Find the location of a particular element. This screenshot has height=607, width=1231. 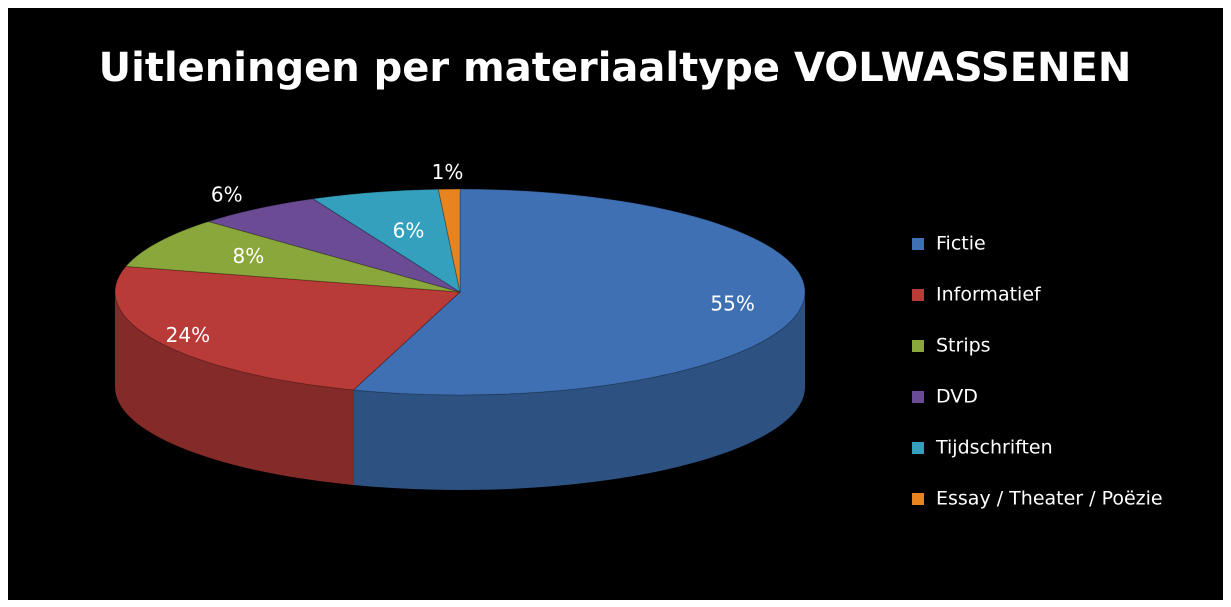

data-label: 8% is located at coordinates (249, 256).